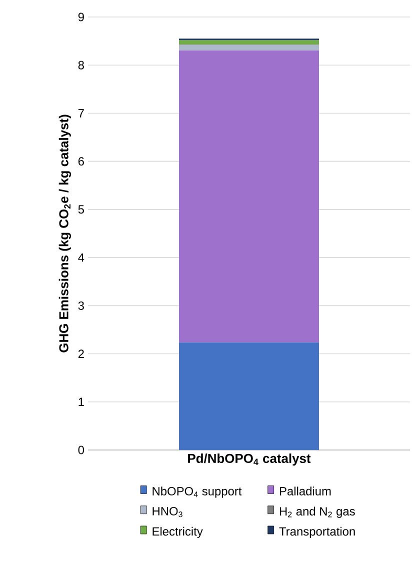  What do you see at coordinates (81, 305) in the screenshot?
I see `y-tick-label: 3` at bounding box center [81, 305].